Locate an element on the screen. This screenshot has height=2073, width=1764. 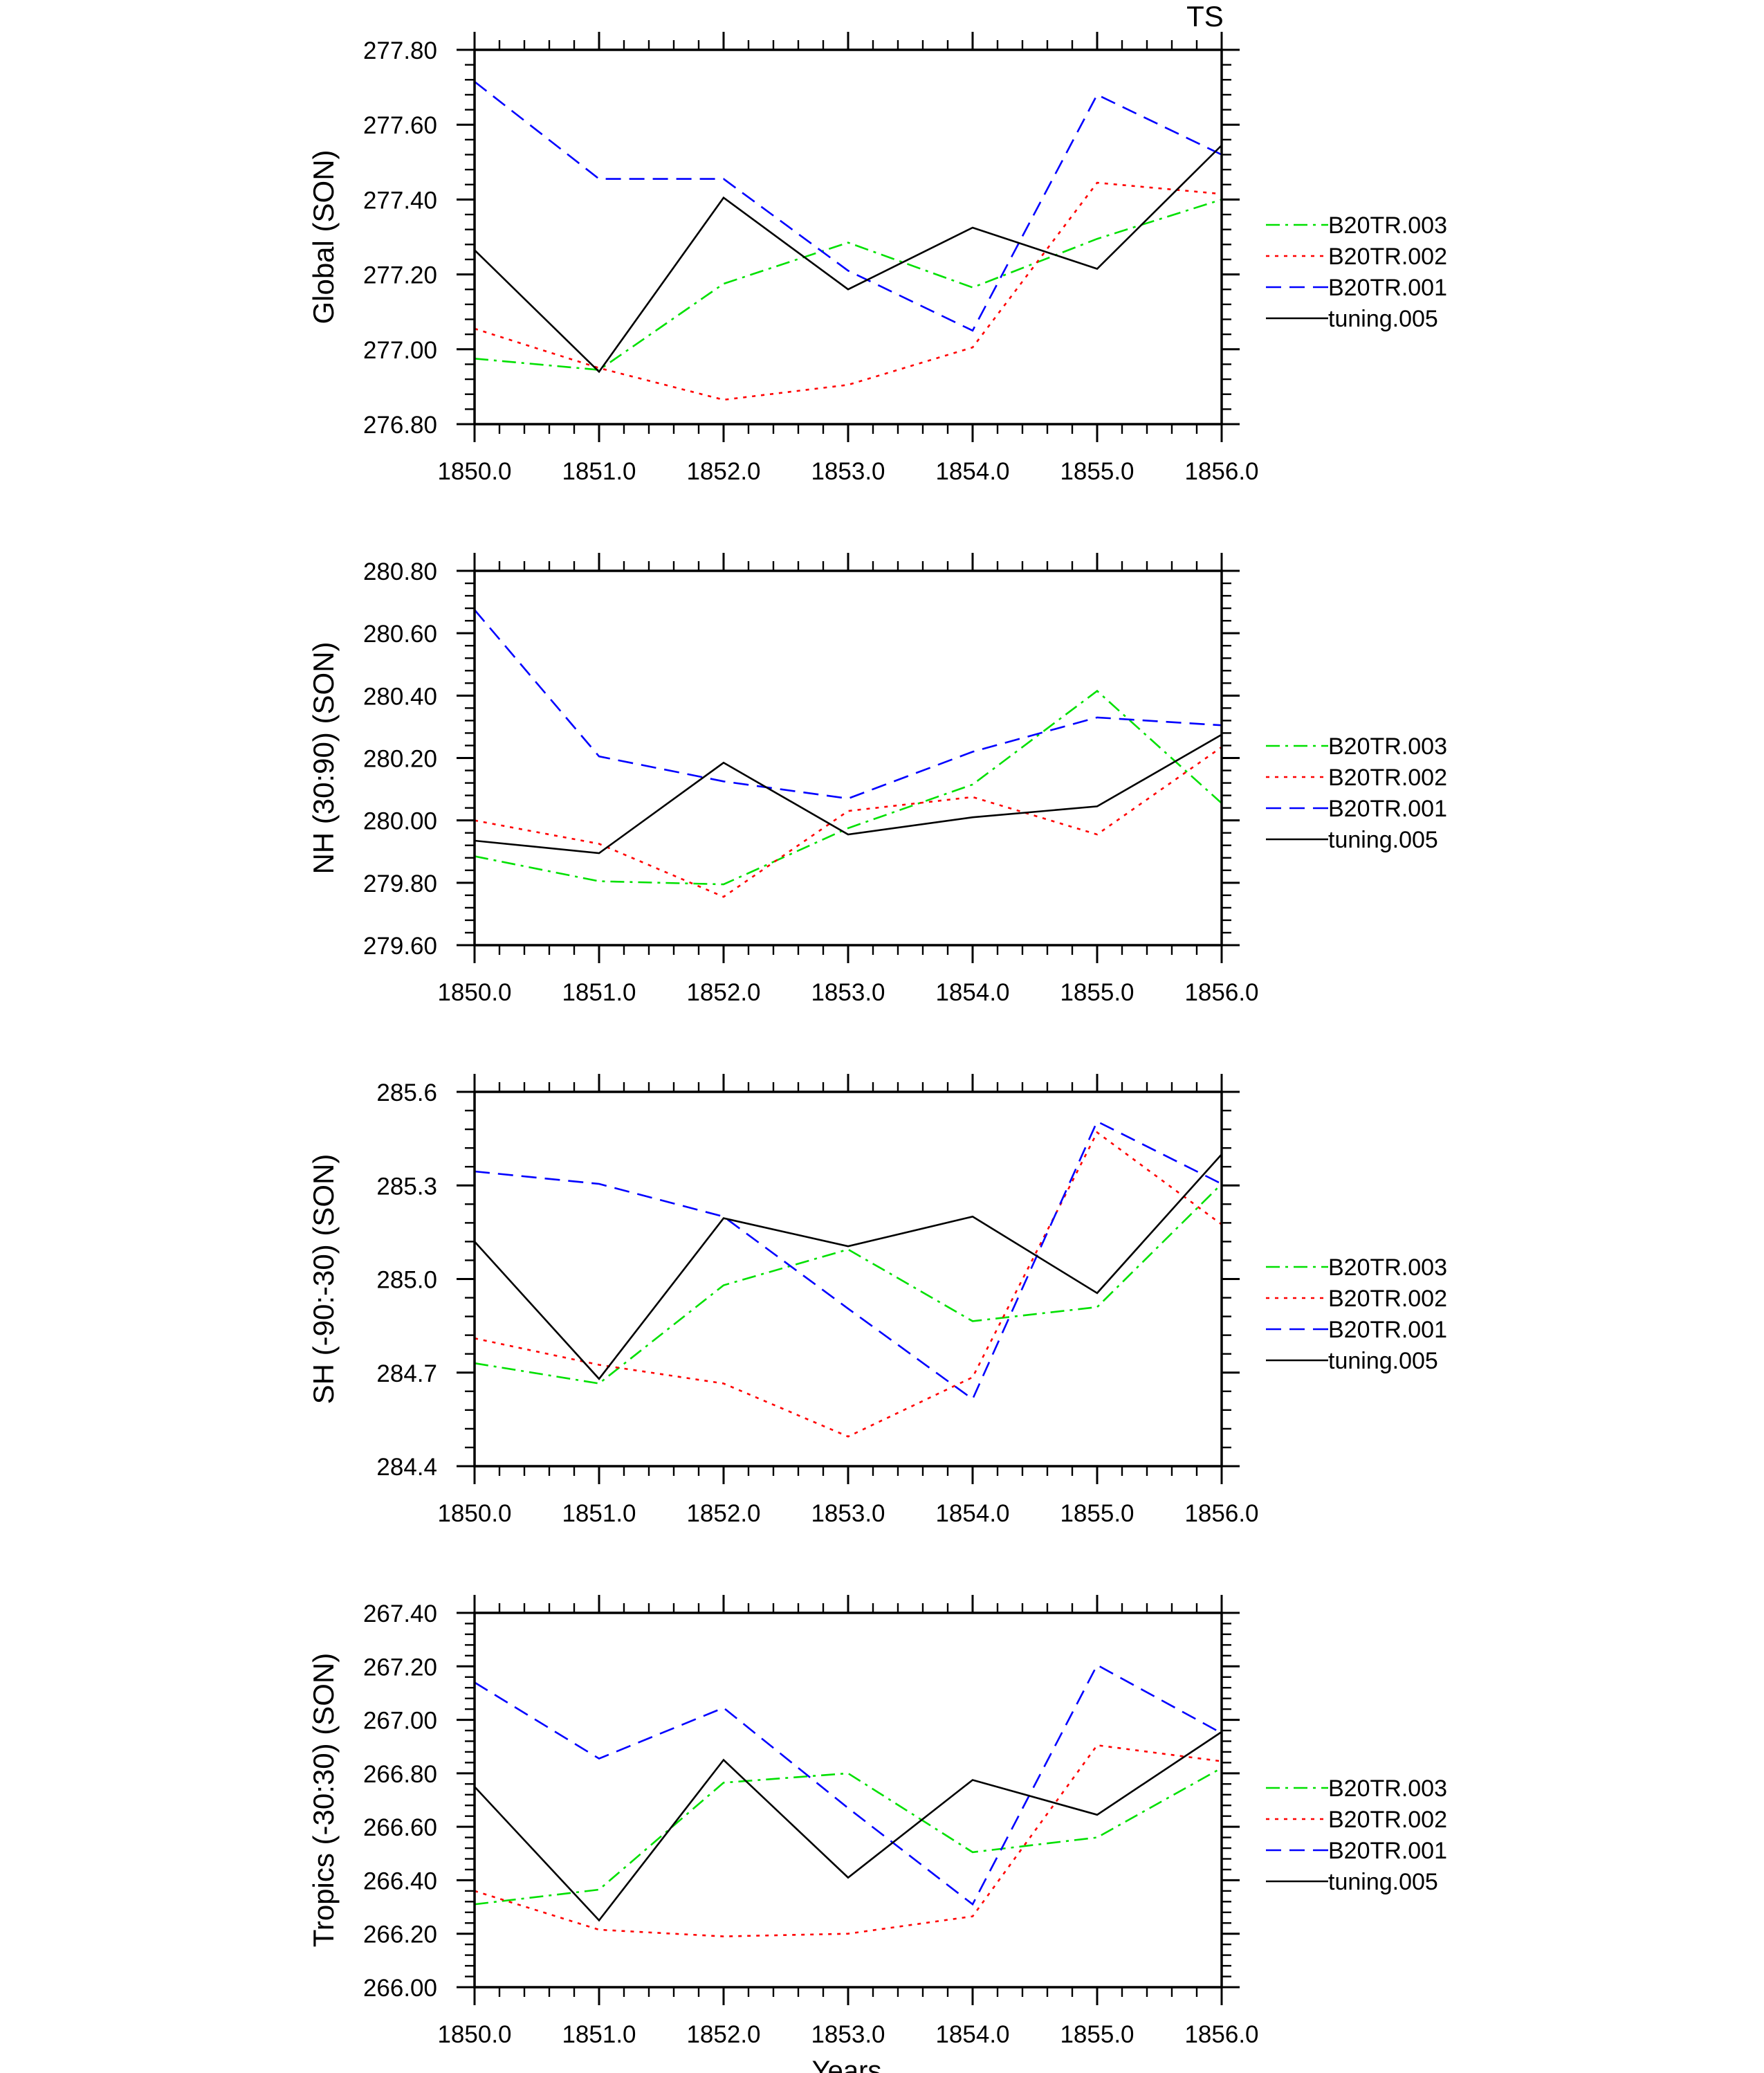
y-tick-label: 280.60 is located at coordinates (400, 634).